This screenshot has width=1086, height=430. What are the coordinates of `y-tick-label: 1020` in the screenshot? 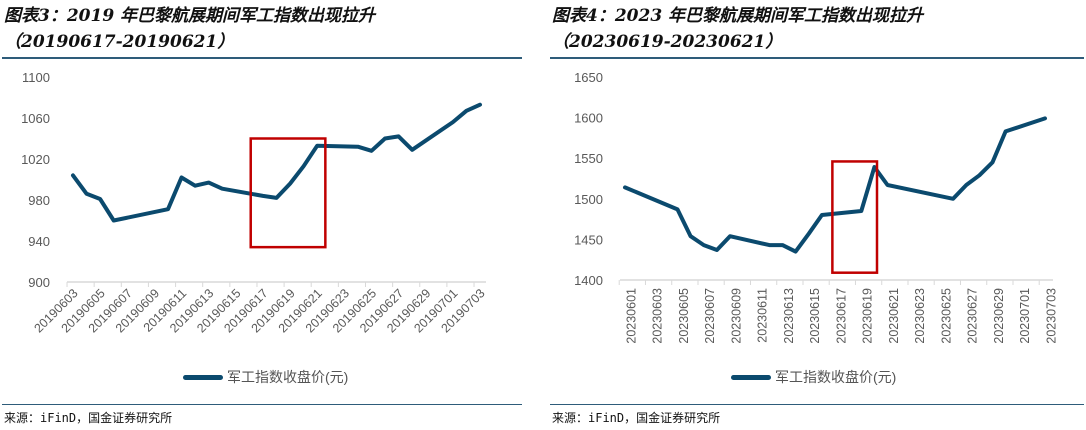 It's located at (35, 159).